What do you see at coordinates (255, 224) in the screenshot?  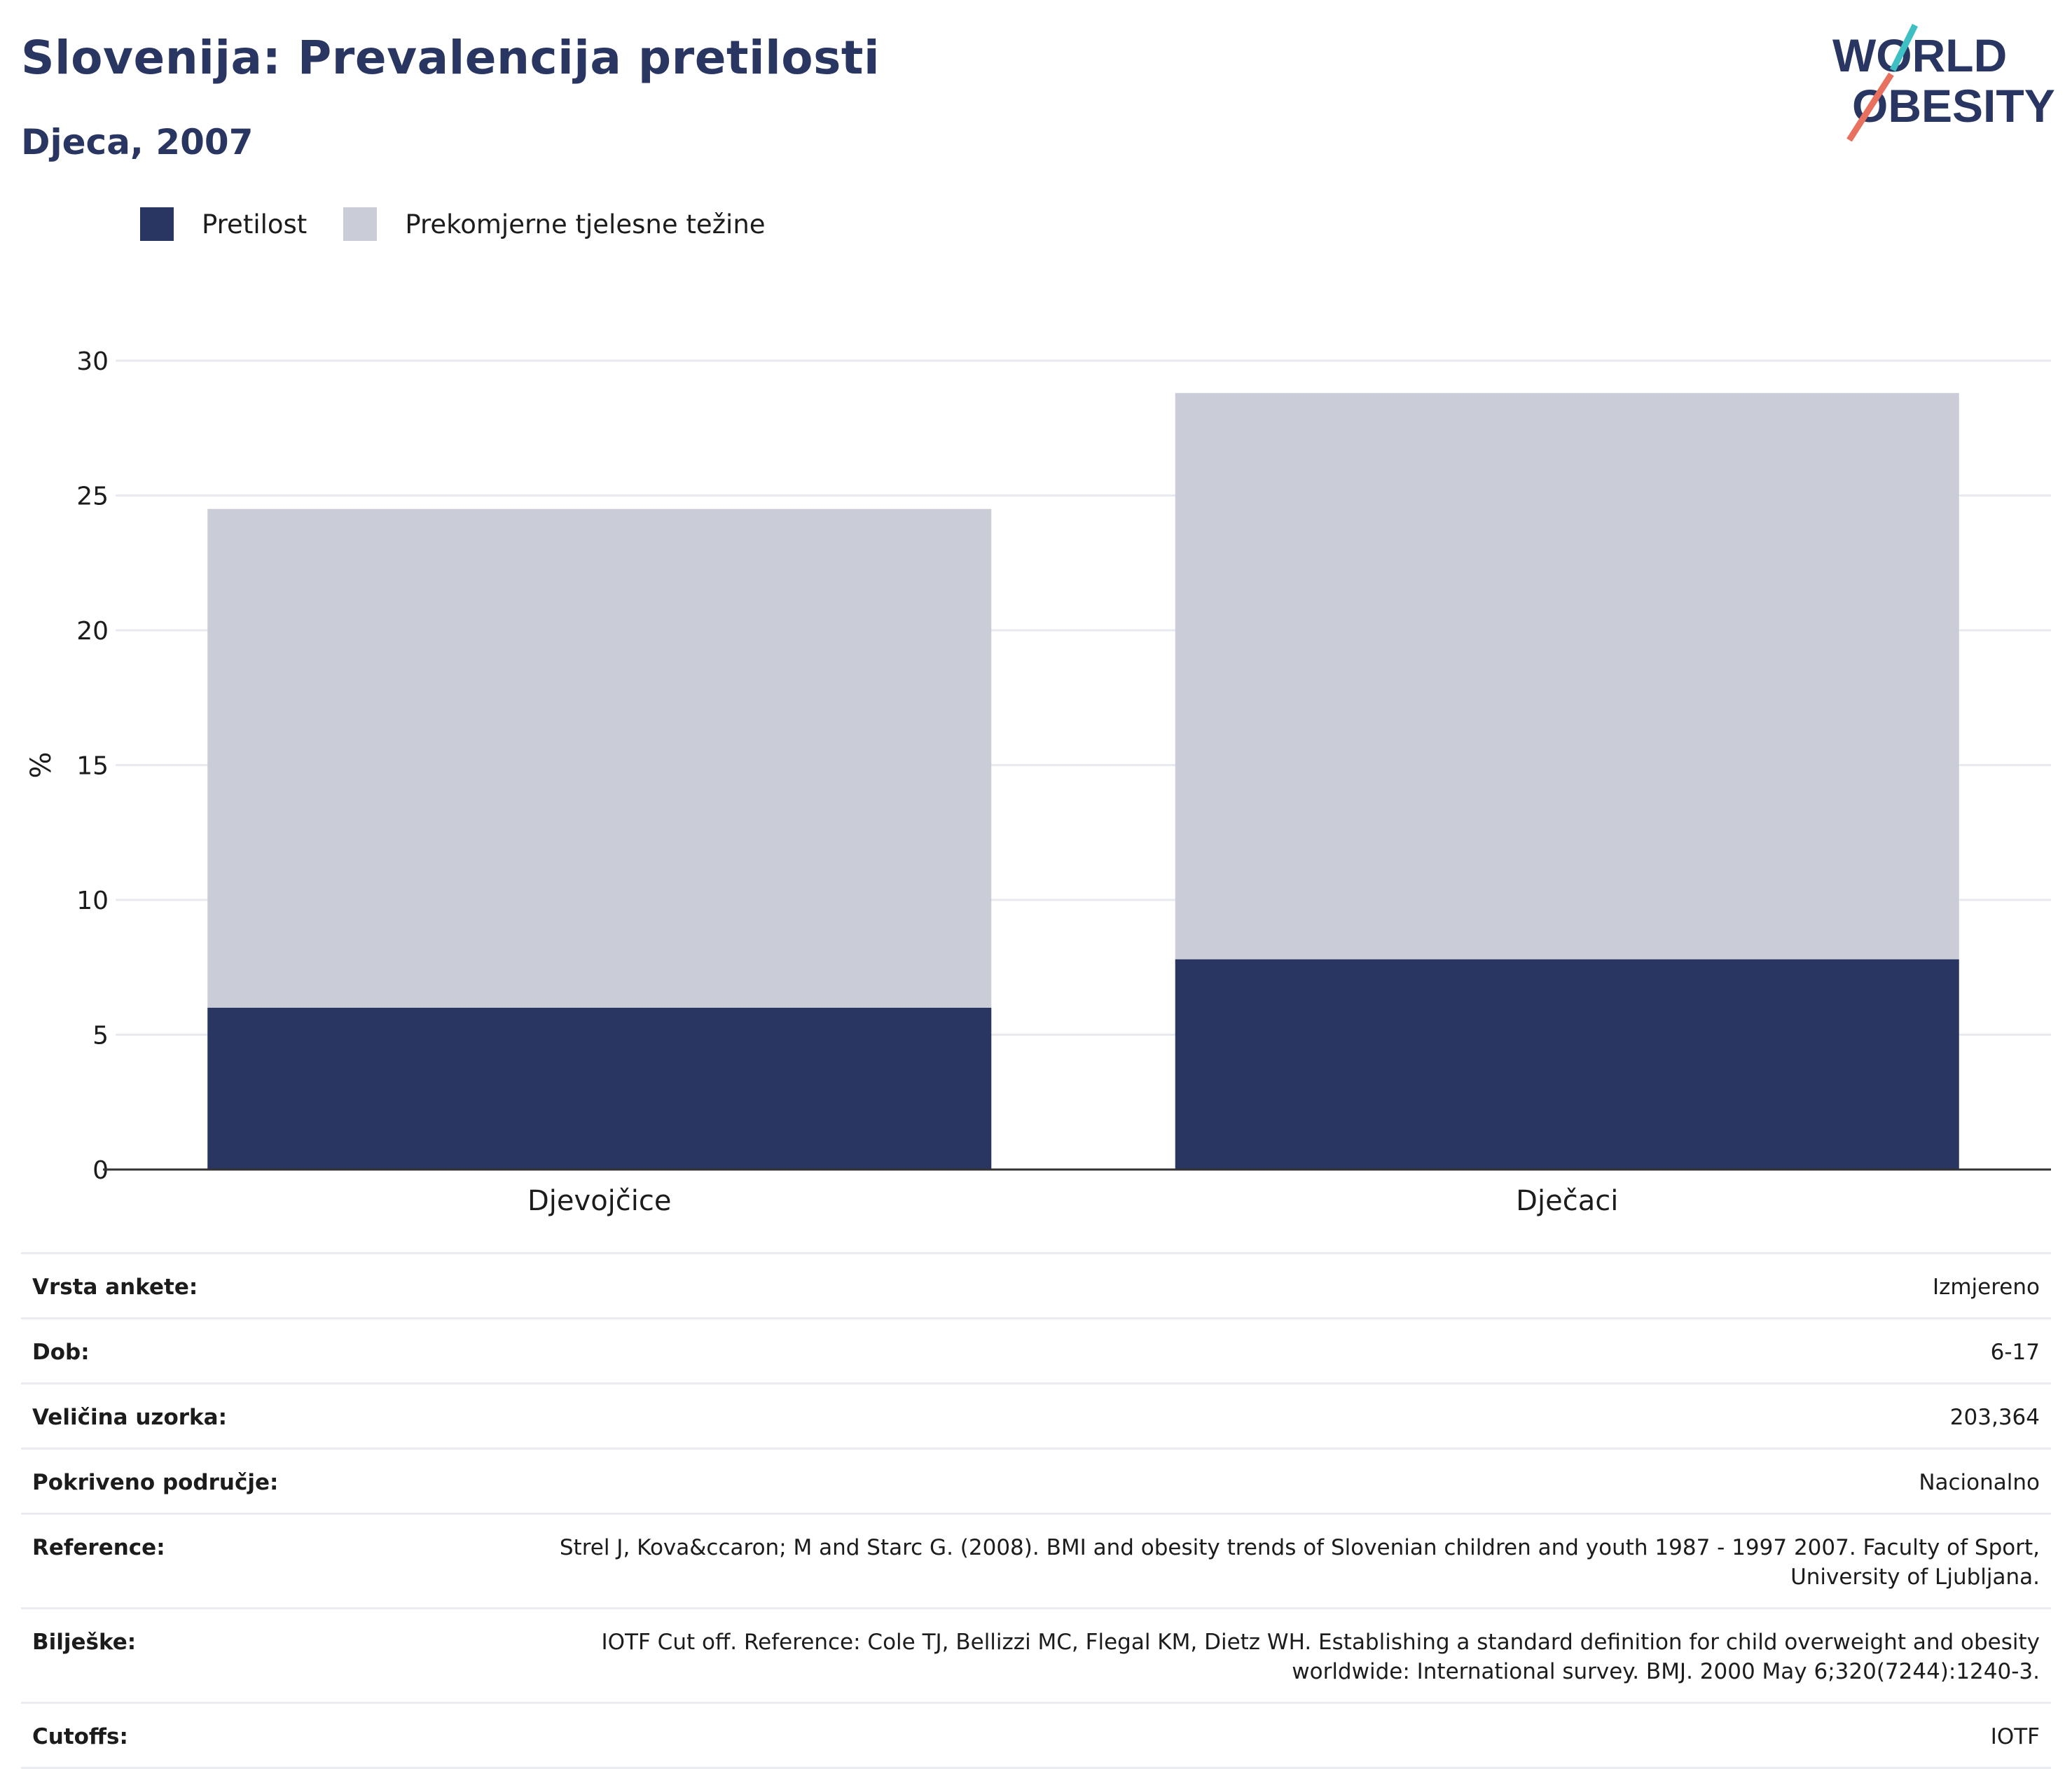 I see `legend-label-obesity: Pretilost` at bounding box center [255, 224].